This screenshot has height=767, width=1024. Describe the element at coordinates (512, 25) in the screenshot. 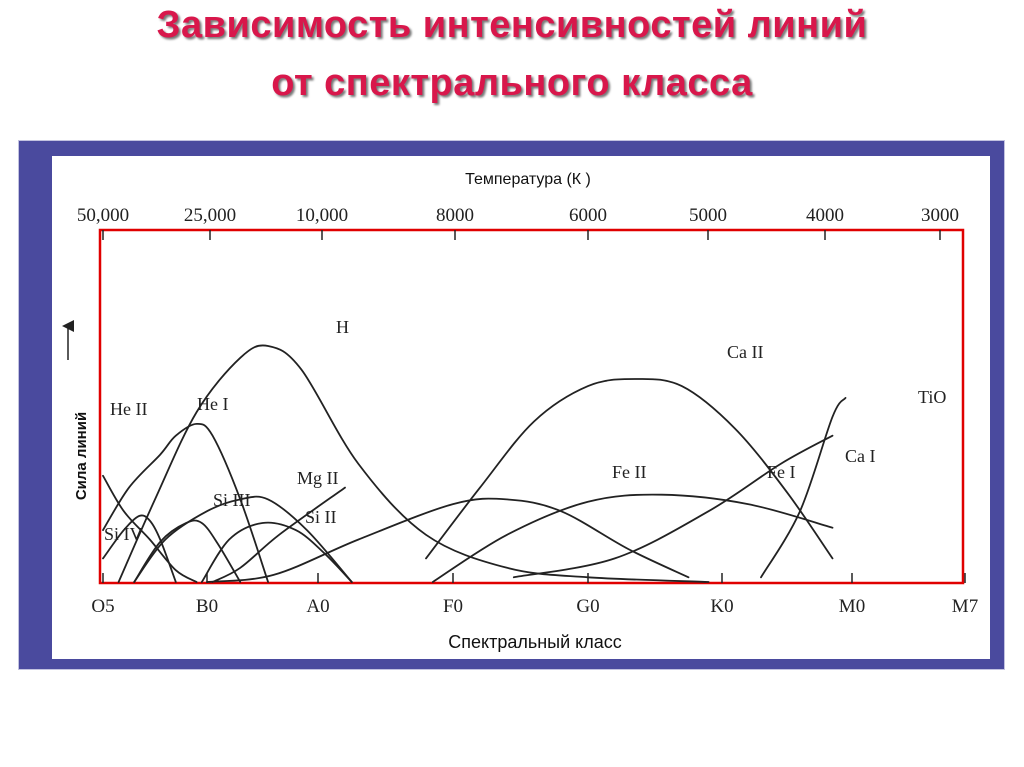

I see `slide-title-line-1: Зависимость интенсивностей линий` at that location.